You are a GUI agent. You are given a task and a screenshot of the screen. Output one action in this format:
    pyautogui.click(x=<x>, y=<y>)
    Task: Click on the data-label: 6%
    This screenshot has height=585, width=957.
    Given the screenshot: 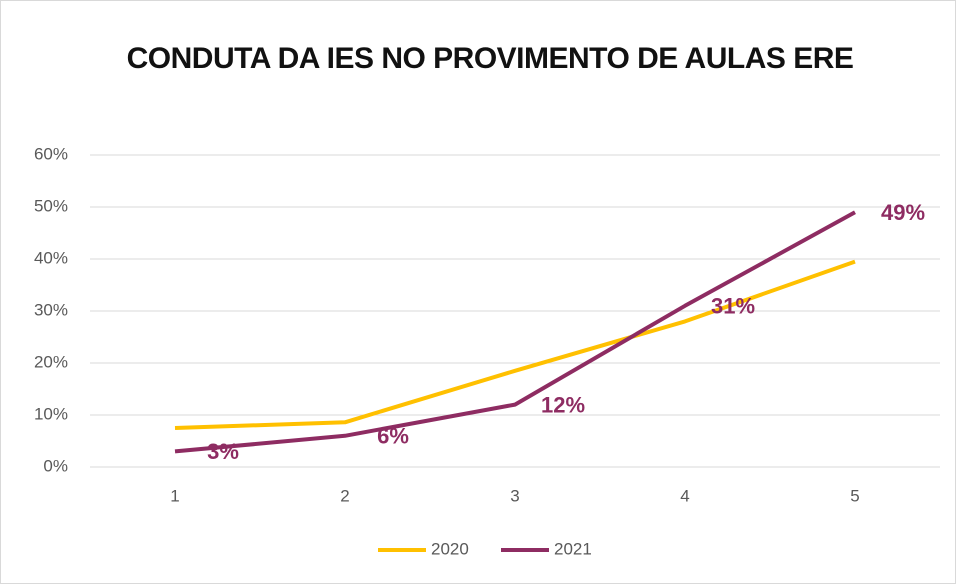 What is the action you would take?
    pyautogui.click(x=393, y=436)
    